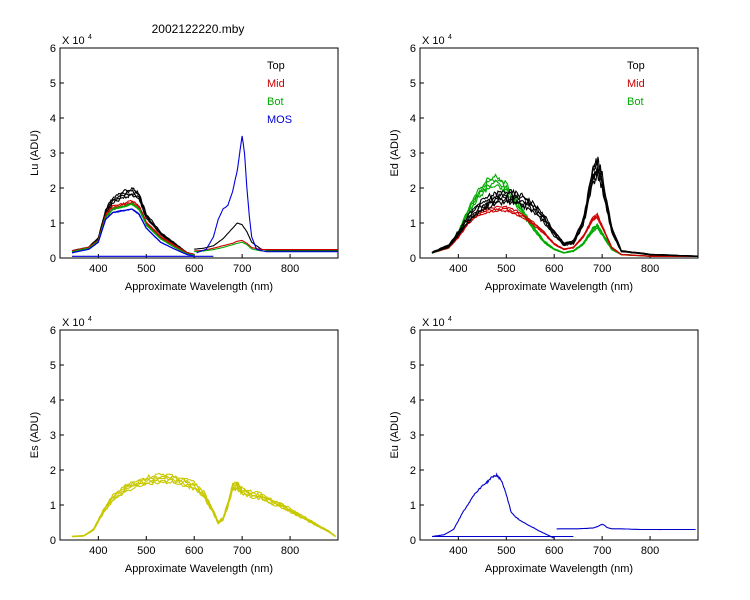 The width and height of the screenshot is (750, 600). Describe the element at coordinates (194, 269) in the screenshot. I see `lu-xtick-label-2: 600` at that location.